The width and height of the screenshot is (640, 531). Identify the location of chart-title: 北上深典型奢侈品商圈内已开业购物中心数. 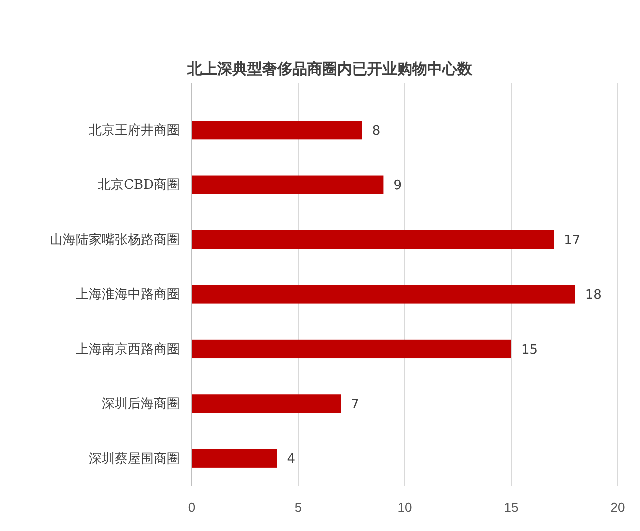
(330, 69).